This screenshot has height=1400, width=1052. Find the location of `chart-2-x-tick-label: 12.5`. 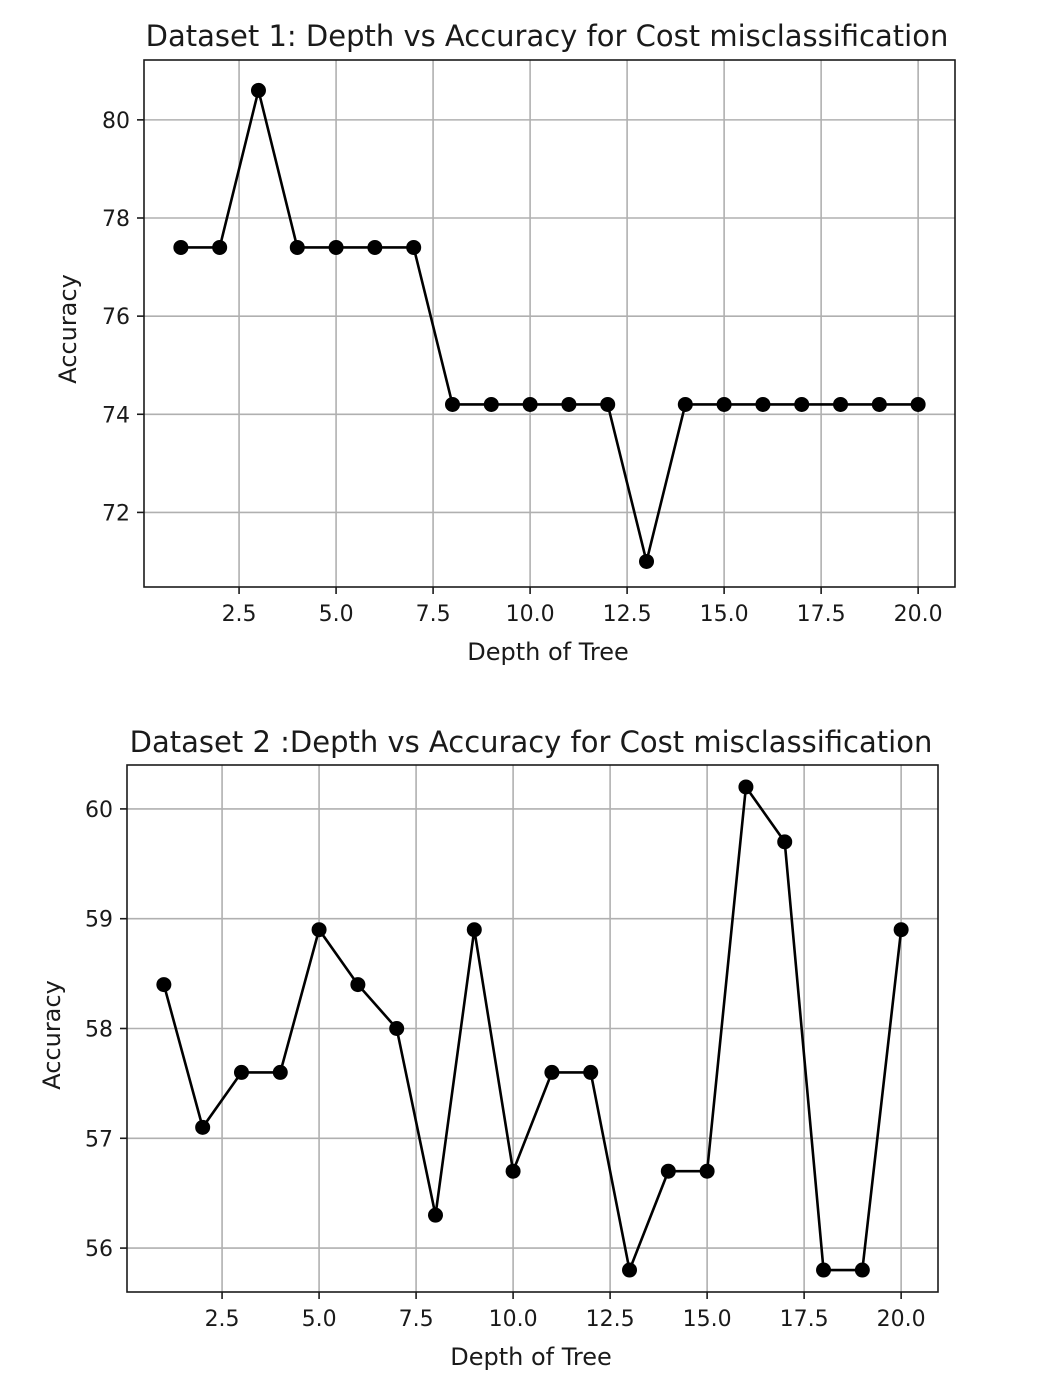

chart-2-x-tick-label: 12.5 is located at coordinates (610, 1319).